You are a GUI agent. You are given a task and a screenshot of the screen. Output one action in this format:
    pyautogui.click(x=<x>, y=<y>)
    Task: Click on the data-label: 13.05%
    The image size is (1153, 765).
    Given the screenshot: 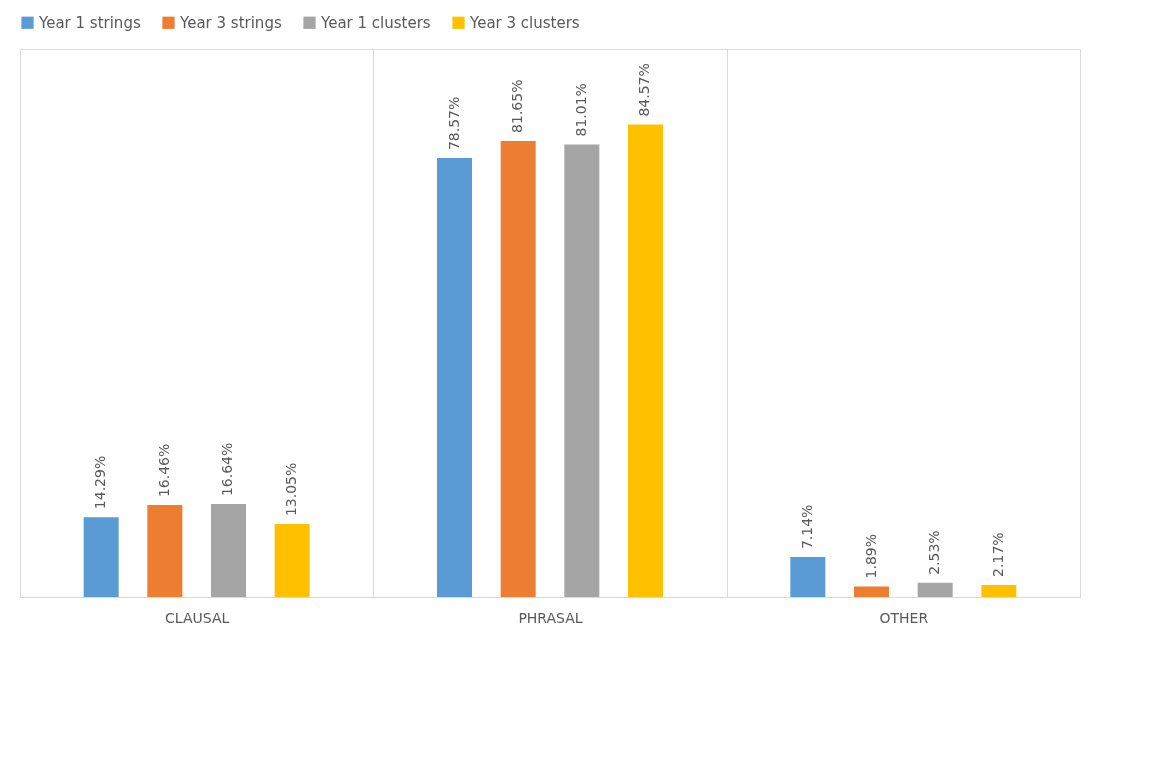 What is the action you would take?
    pyautogui.click(x=291, y=489)
    